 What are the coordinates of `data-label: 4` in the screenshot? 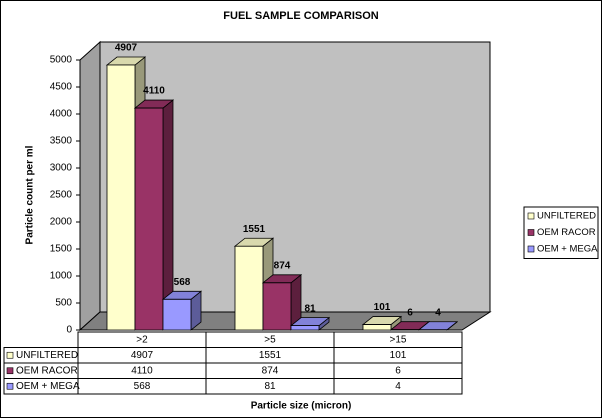 It's located at (438, 312).